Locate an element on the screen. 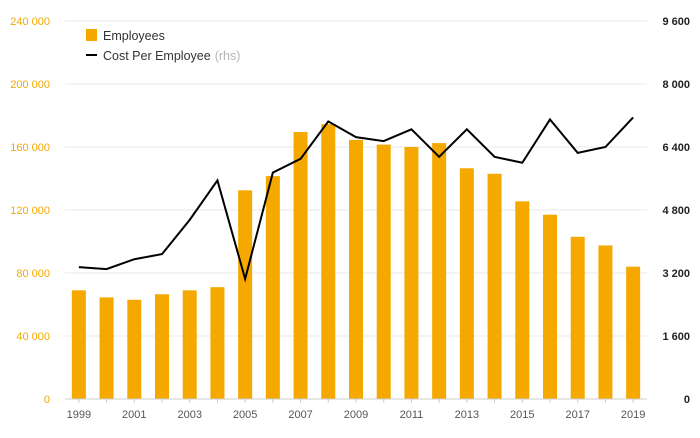  x-tick-label: 2019 is located at coordinates (633, 415).